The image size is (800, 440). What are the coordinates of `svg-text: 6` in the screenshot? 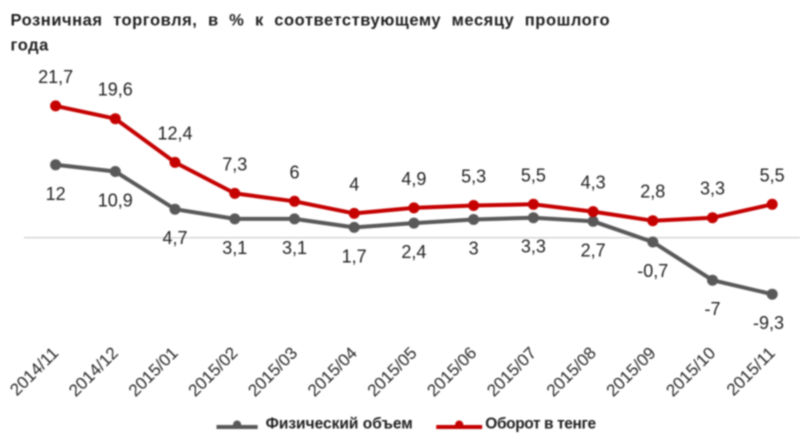 It's located at (294, 172).